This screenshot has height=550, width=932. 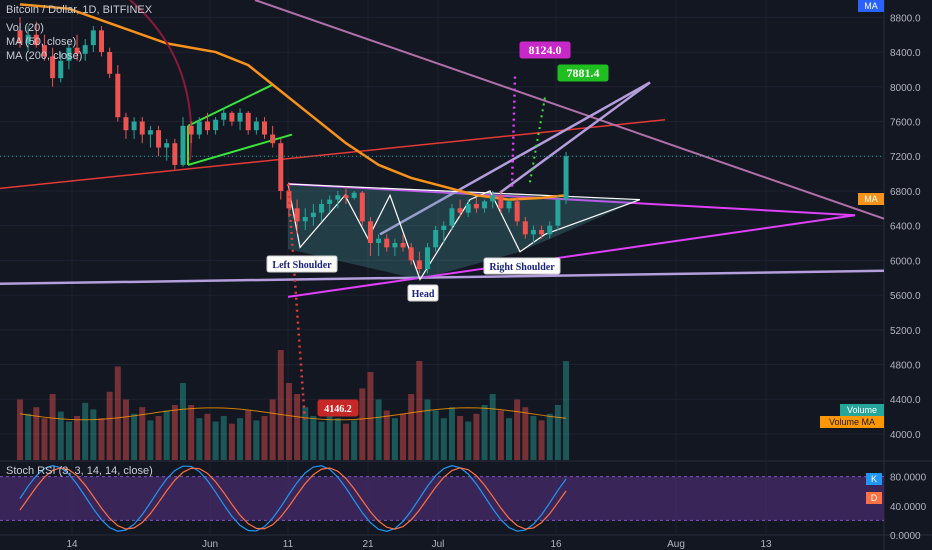 I want to click on price-tick-label: 8400.0, so click(x=905, y=53).